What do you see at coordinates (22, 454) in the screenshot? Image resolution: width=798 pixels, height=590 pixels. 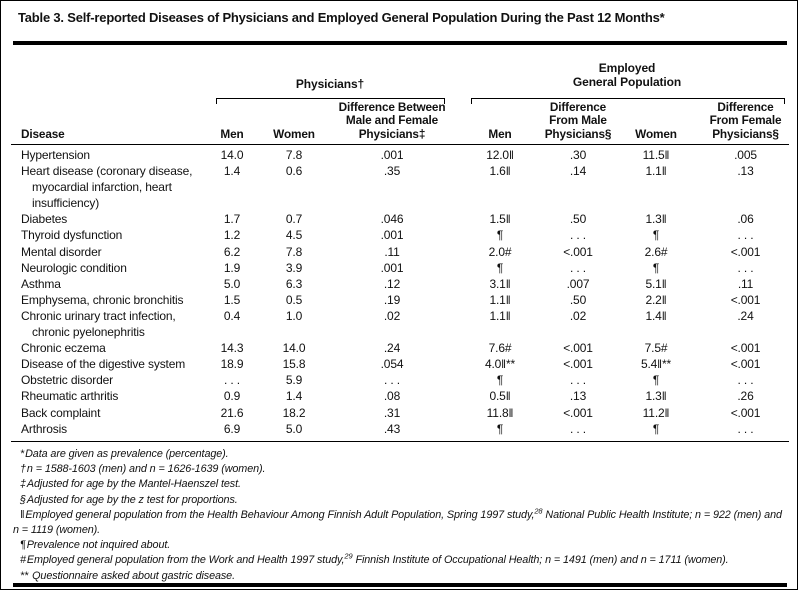 I see `footnote-marker: *` at bounding box center [22, 454].